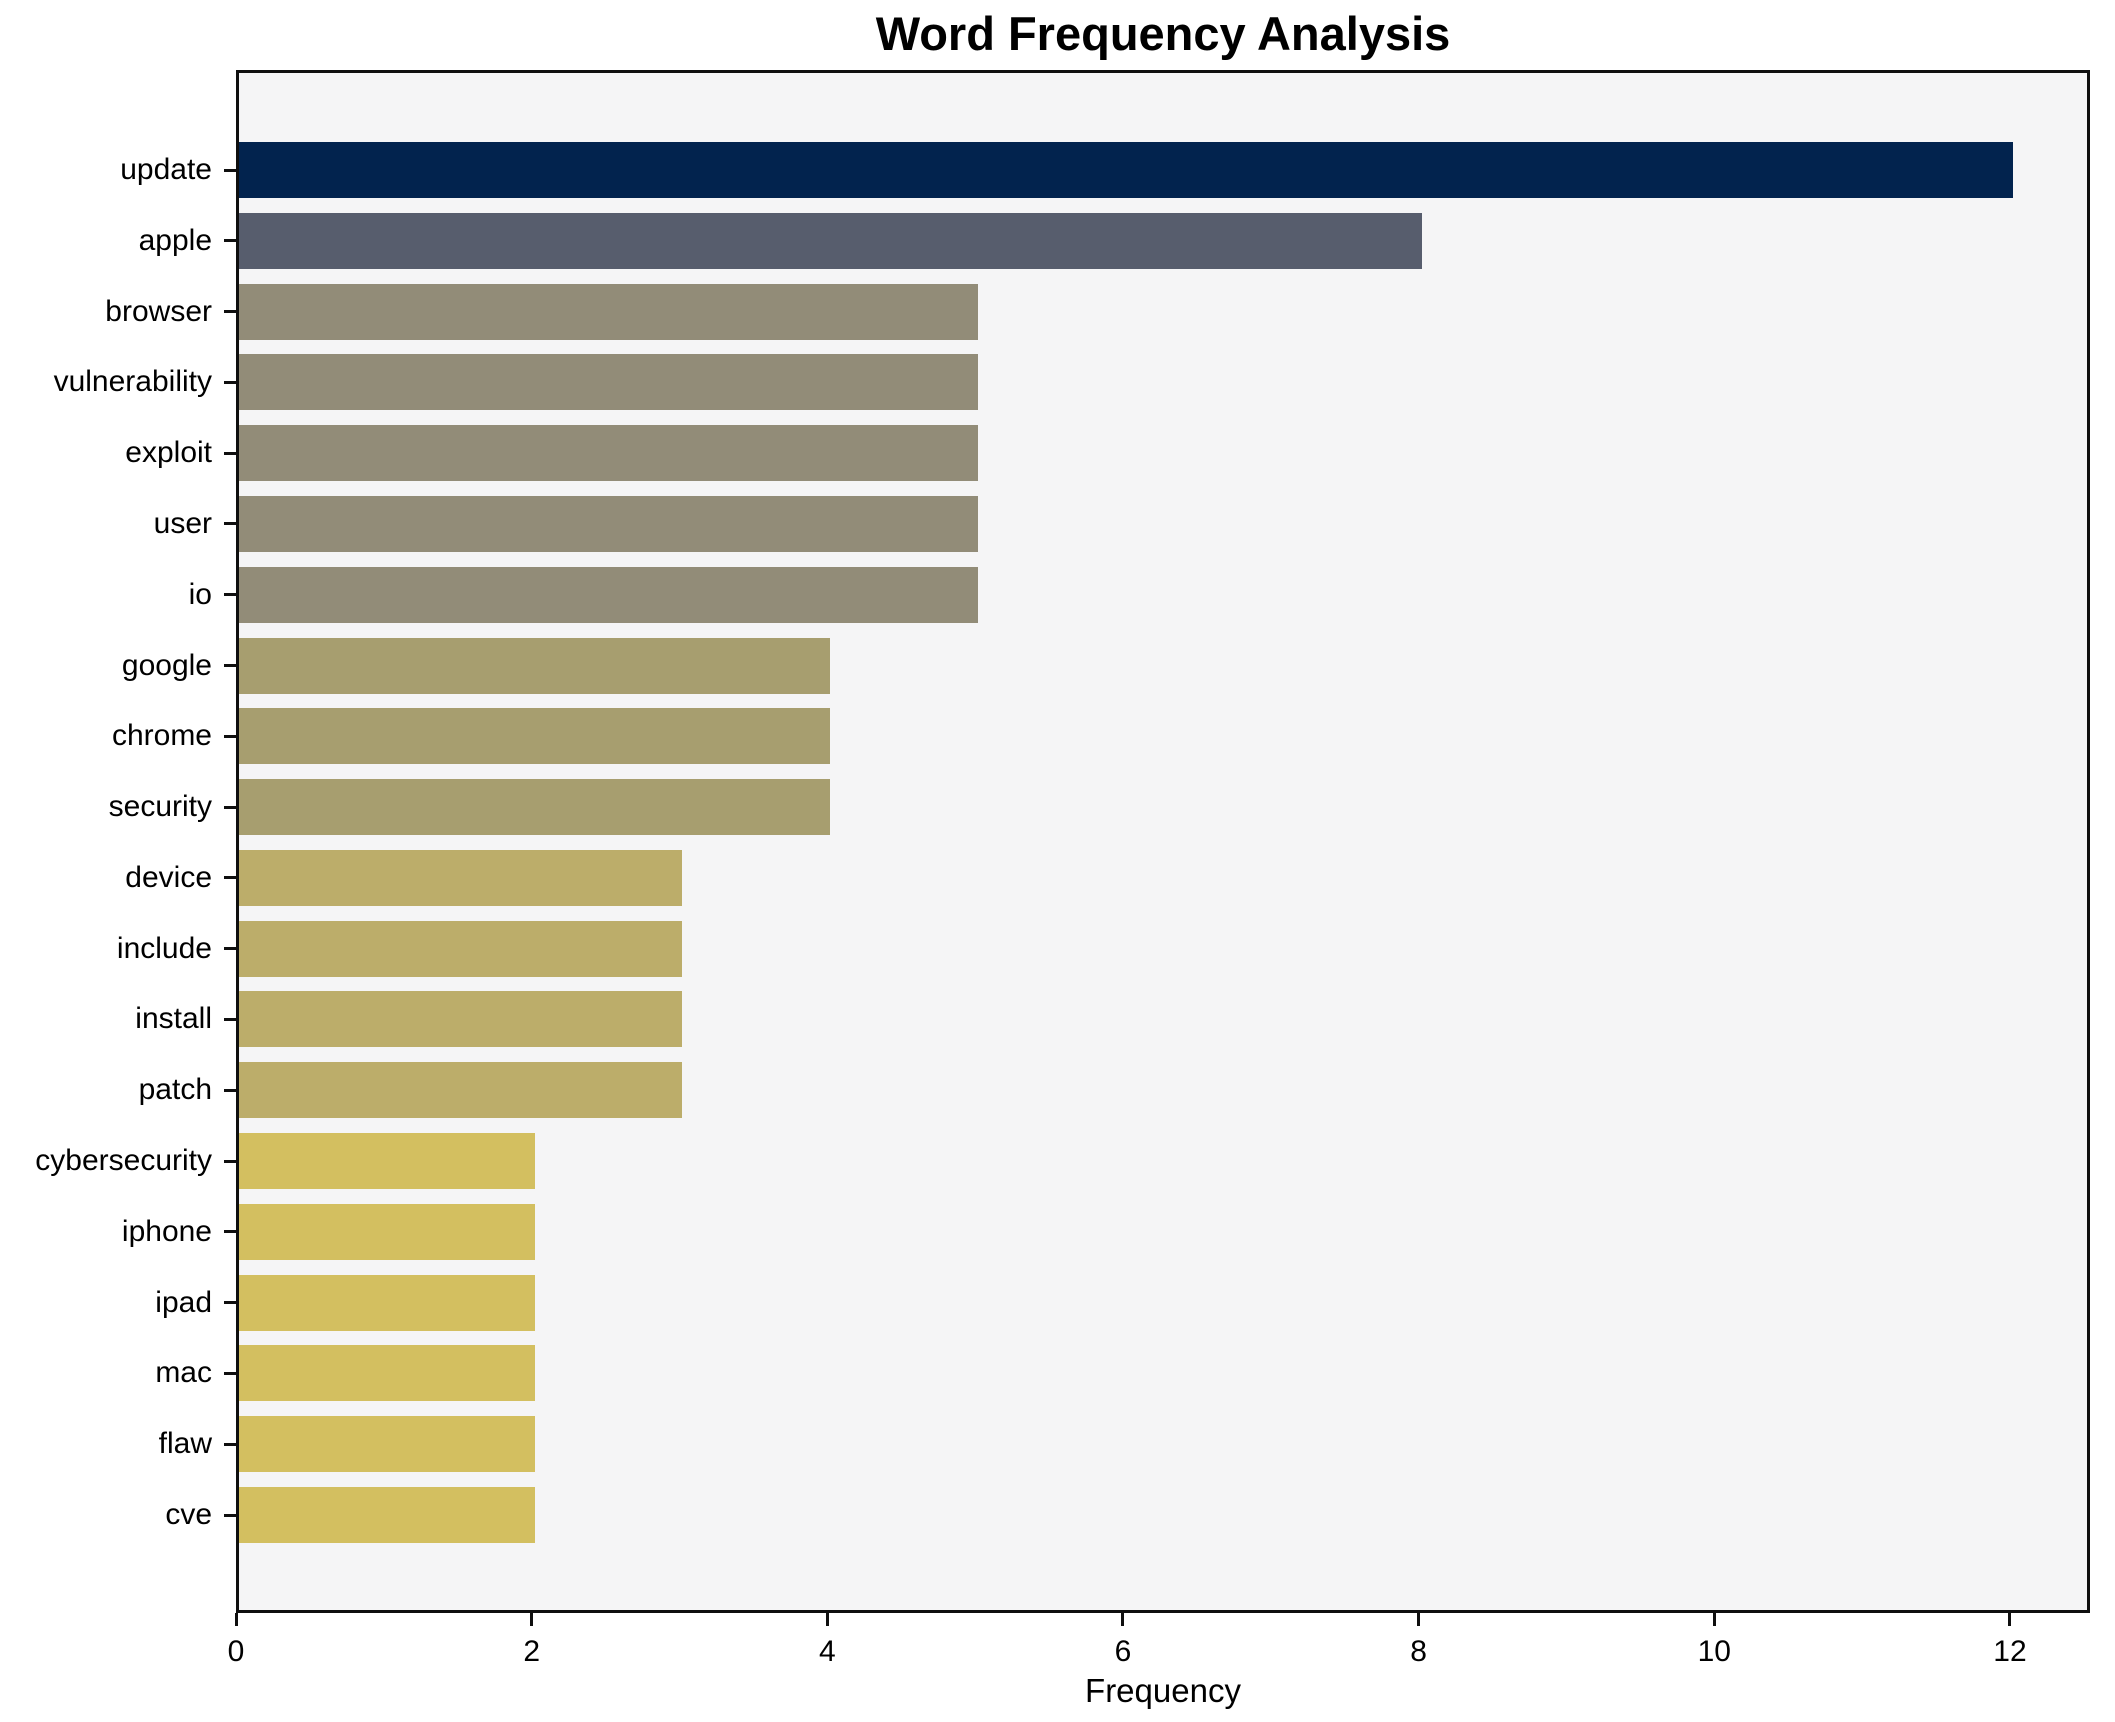 The width and height of the screenshot is (2115, 1722). I want to click on x-tick-label-10: 10, so click(1714, 1651).